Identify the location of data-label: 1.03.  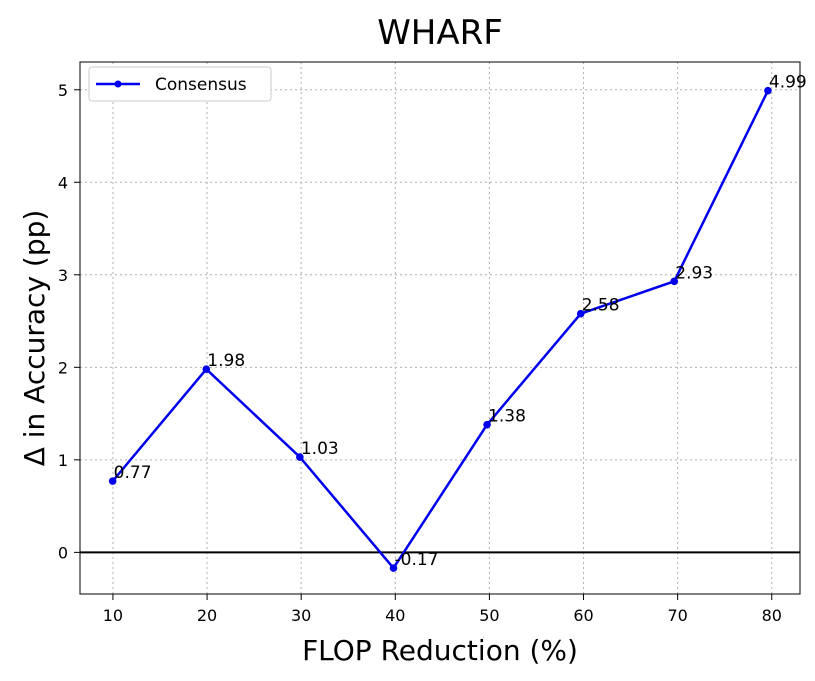
(320, 449).